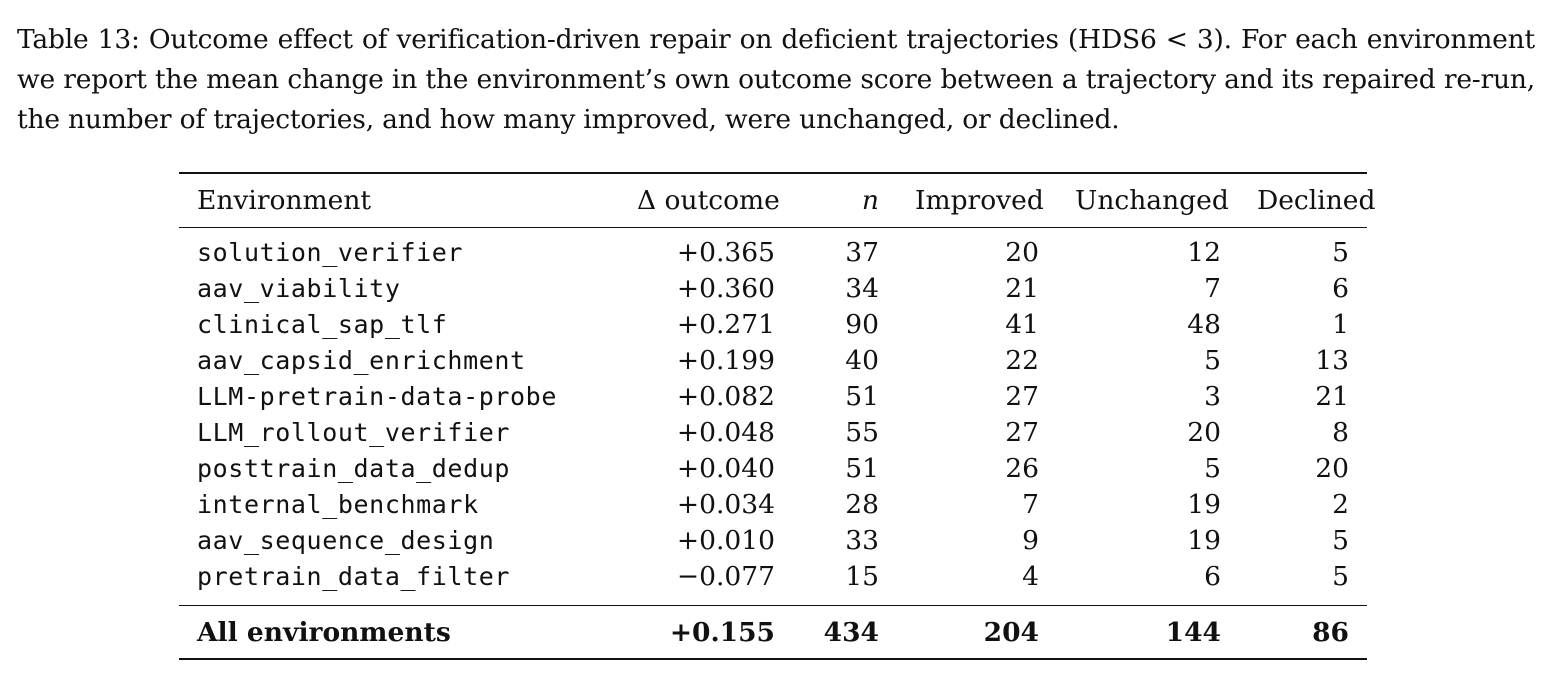  I want to click on table-row: clinical_sap_tlf +0.271 90 41 48 1, so click(773, 325).